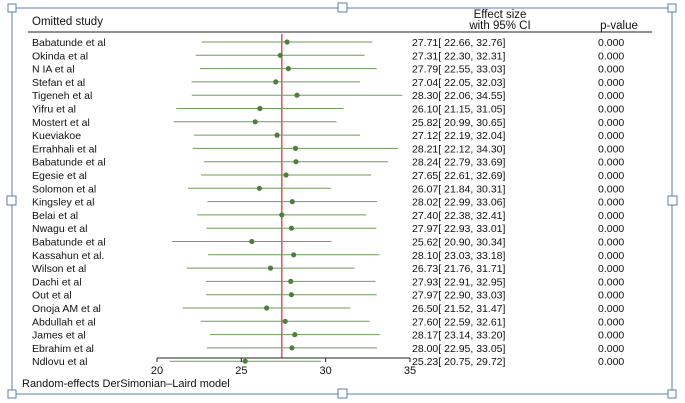  What do you see at coordinates (458, 349) in the screenshot?
I see `effect-size-value: 28.00[ 22.95, 33.05]` at bounding box center [458, 349].